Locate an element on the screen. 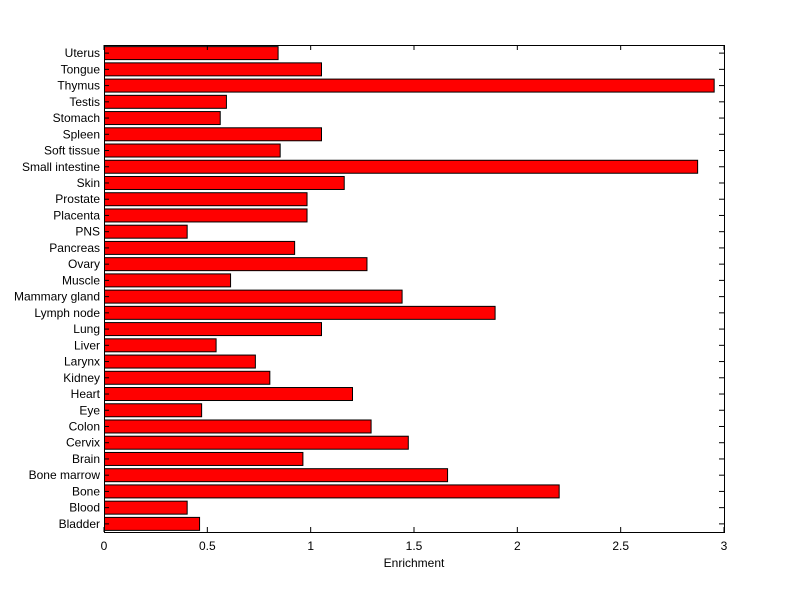 The image size is (800, 599). y-tick-label: Spleen is located at coordinates (81, 134).